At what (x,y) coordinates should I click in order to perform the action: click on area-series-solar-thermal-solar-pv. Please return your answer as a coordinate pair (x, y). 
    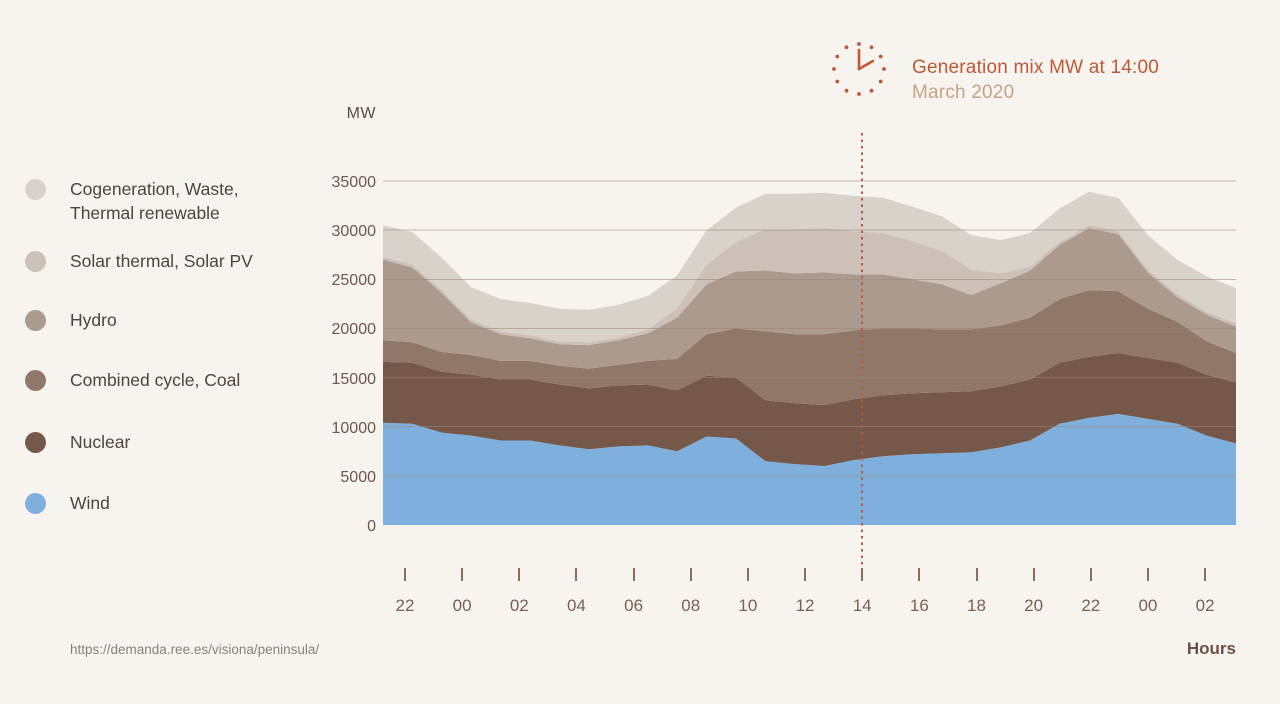
    Looking at the image, I should click on (809, 285).